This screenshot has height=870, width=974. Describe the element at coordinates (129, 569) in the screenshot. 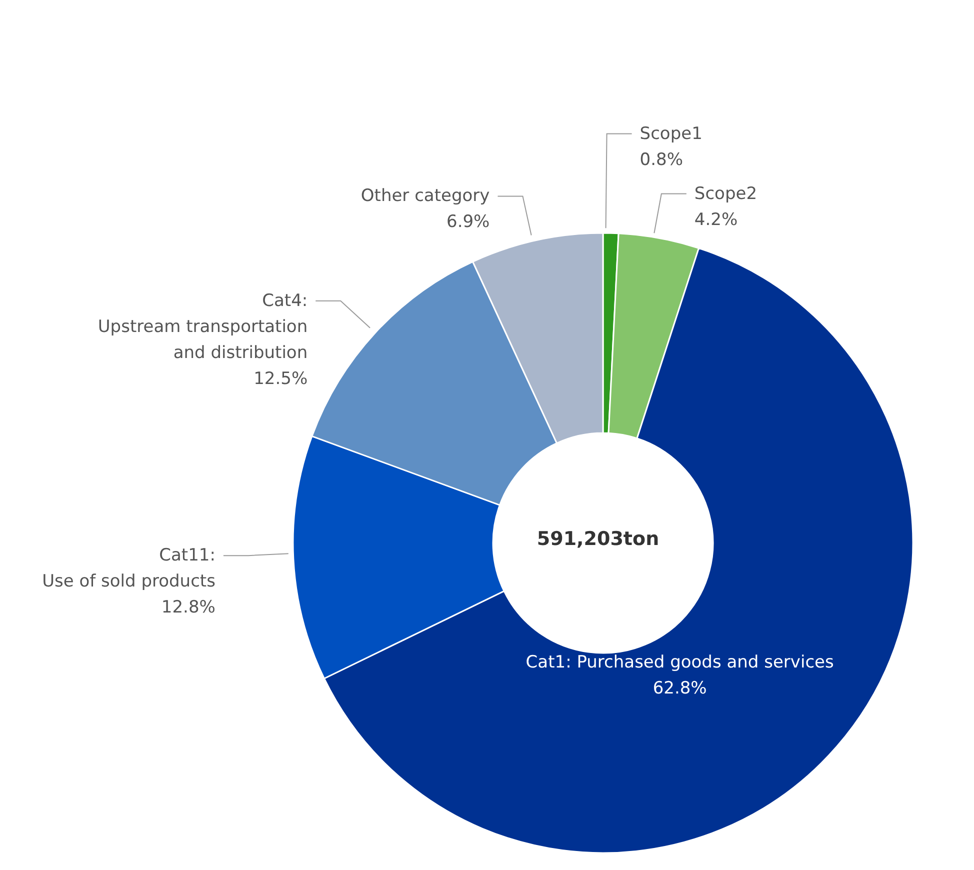

I see `slice-label: Cat11: Use of sold products` at that location.